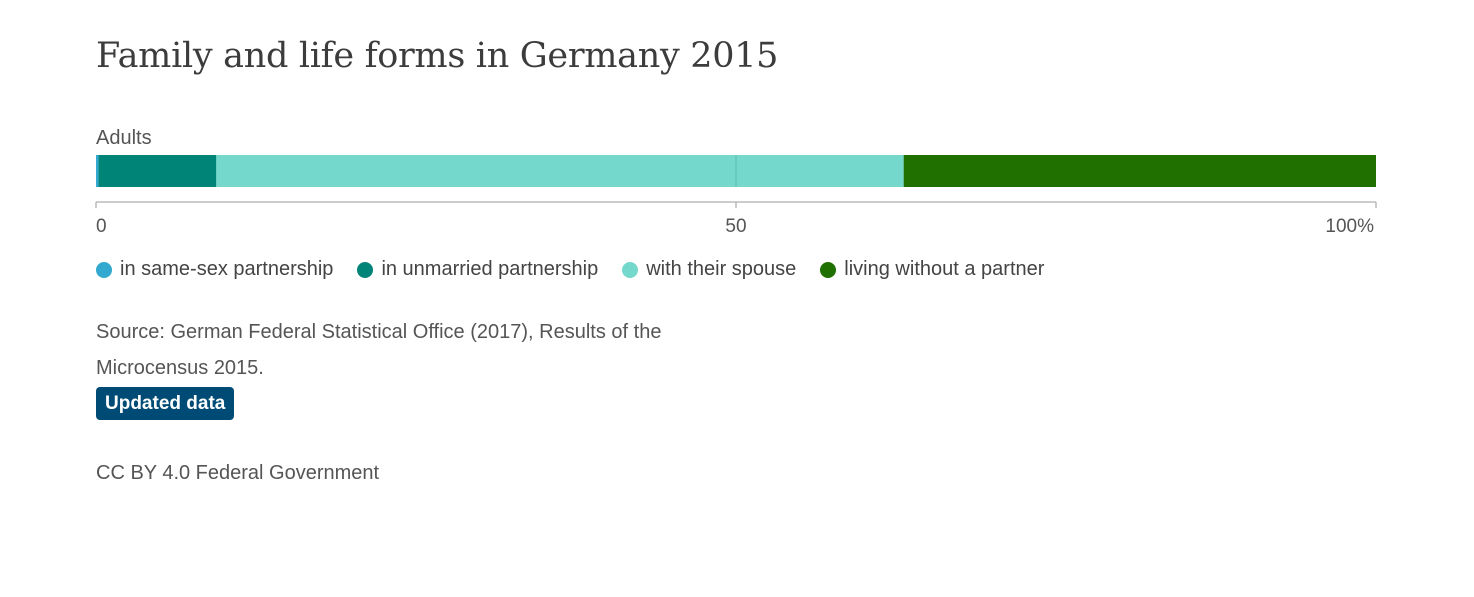 Image resolution: width=1474 pixels, height=597 pixels. What do you see at coordinates (736, 196) in the screenshot?
I see `stacked-bar-chart: 0 50 100%` at bounding box center [736, 196].